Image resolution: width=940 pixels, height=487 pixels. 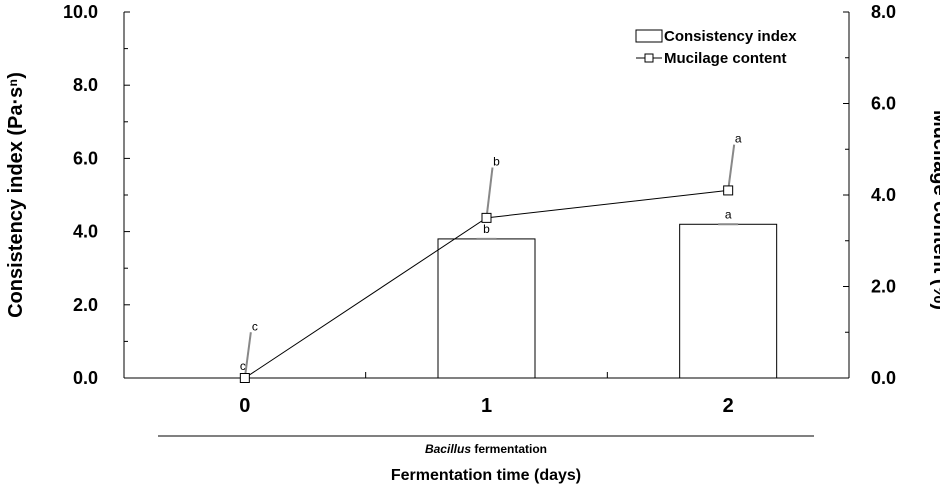 What do you see at coordinates (649, 36) in the screenshot?
I see `legend-bar-swatch` at bounding box center [649, 36].